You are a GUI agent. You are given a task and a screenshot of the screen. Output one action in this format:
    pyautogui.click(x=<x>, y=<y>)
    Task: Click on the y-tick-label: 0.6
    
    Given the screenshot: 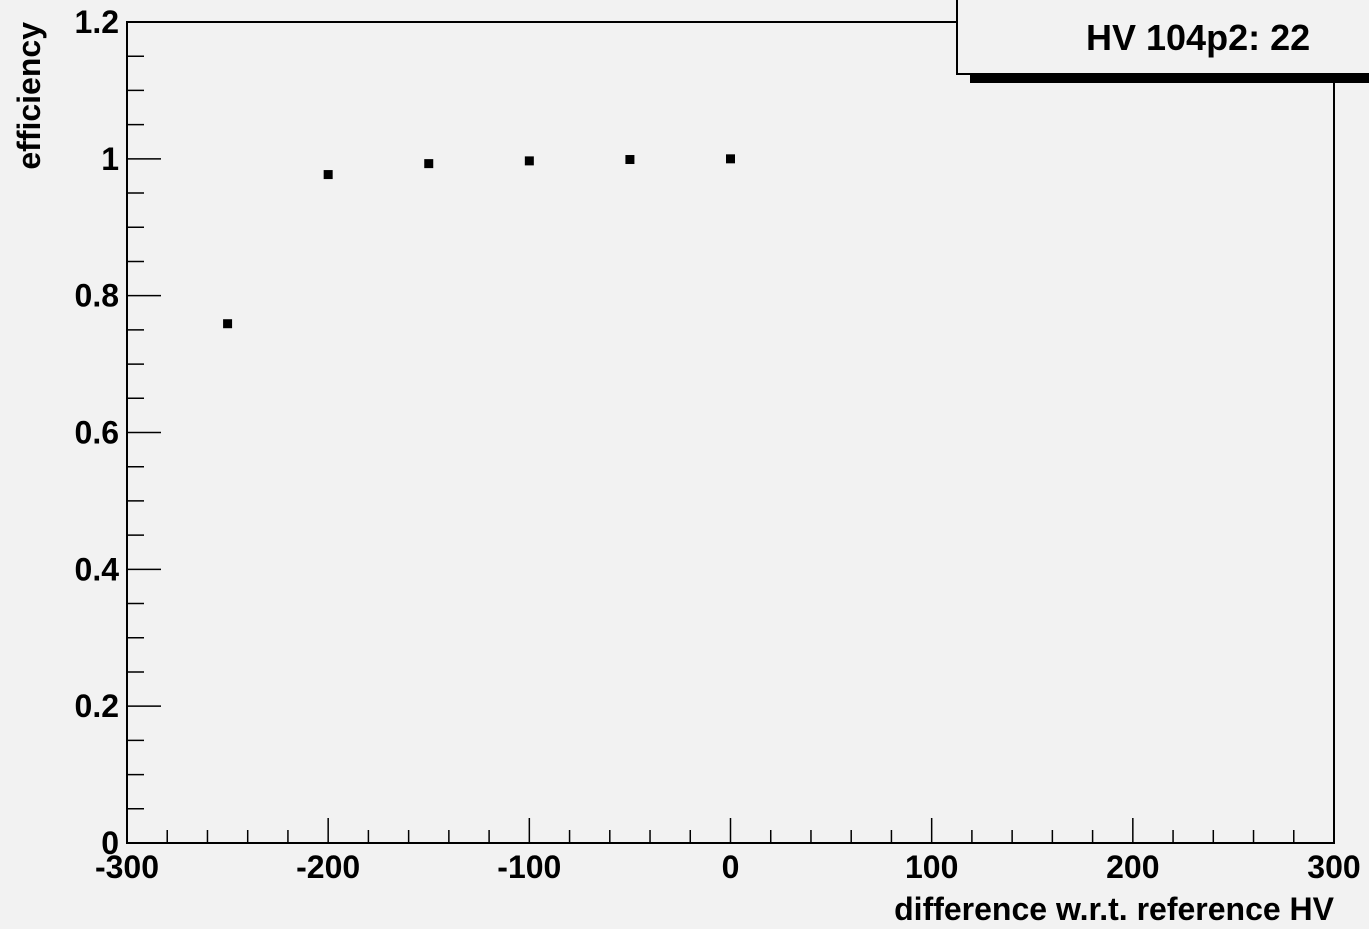 What is the action you would take?
    pyautogui.click(x=97, y=433)
    